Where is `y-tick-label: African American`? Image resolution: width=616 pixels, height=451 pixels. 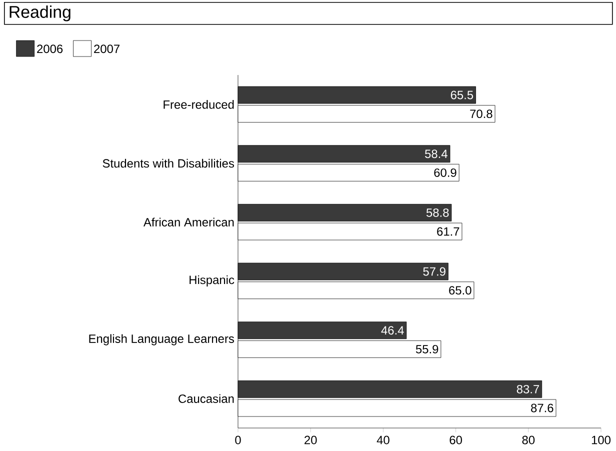 y-tick-label: African American is located at coordinates (188, 222).